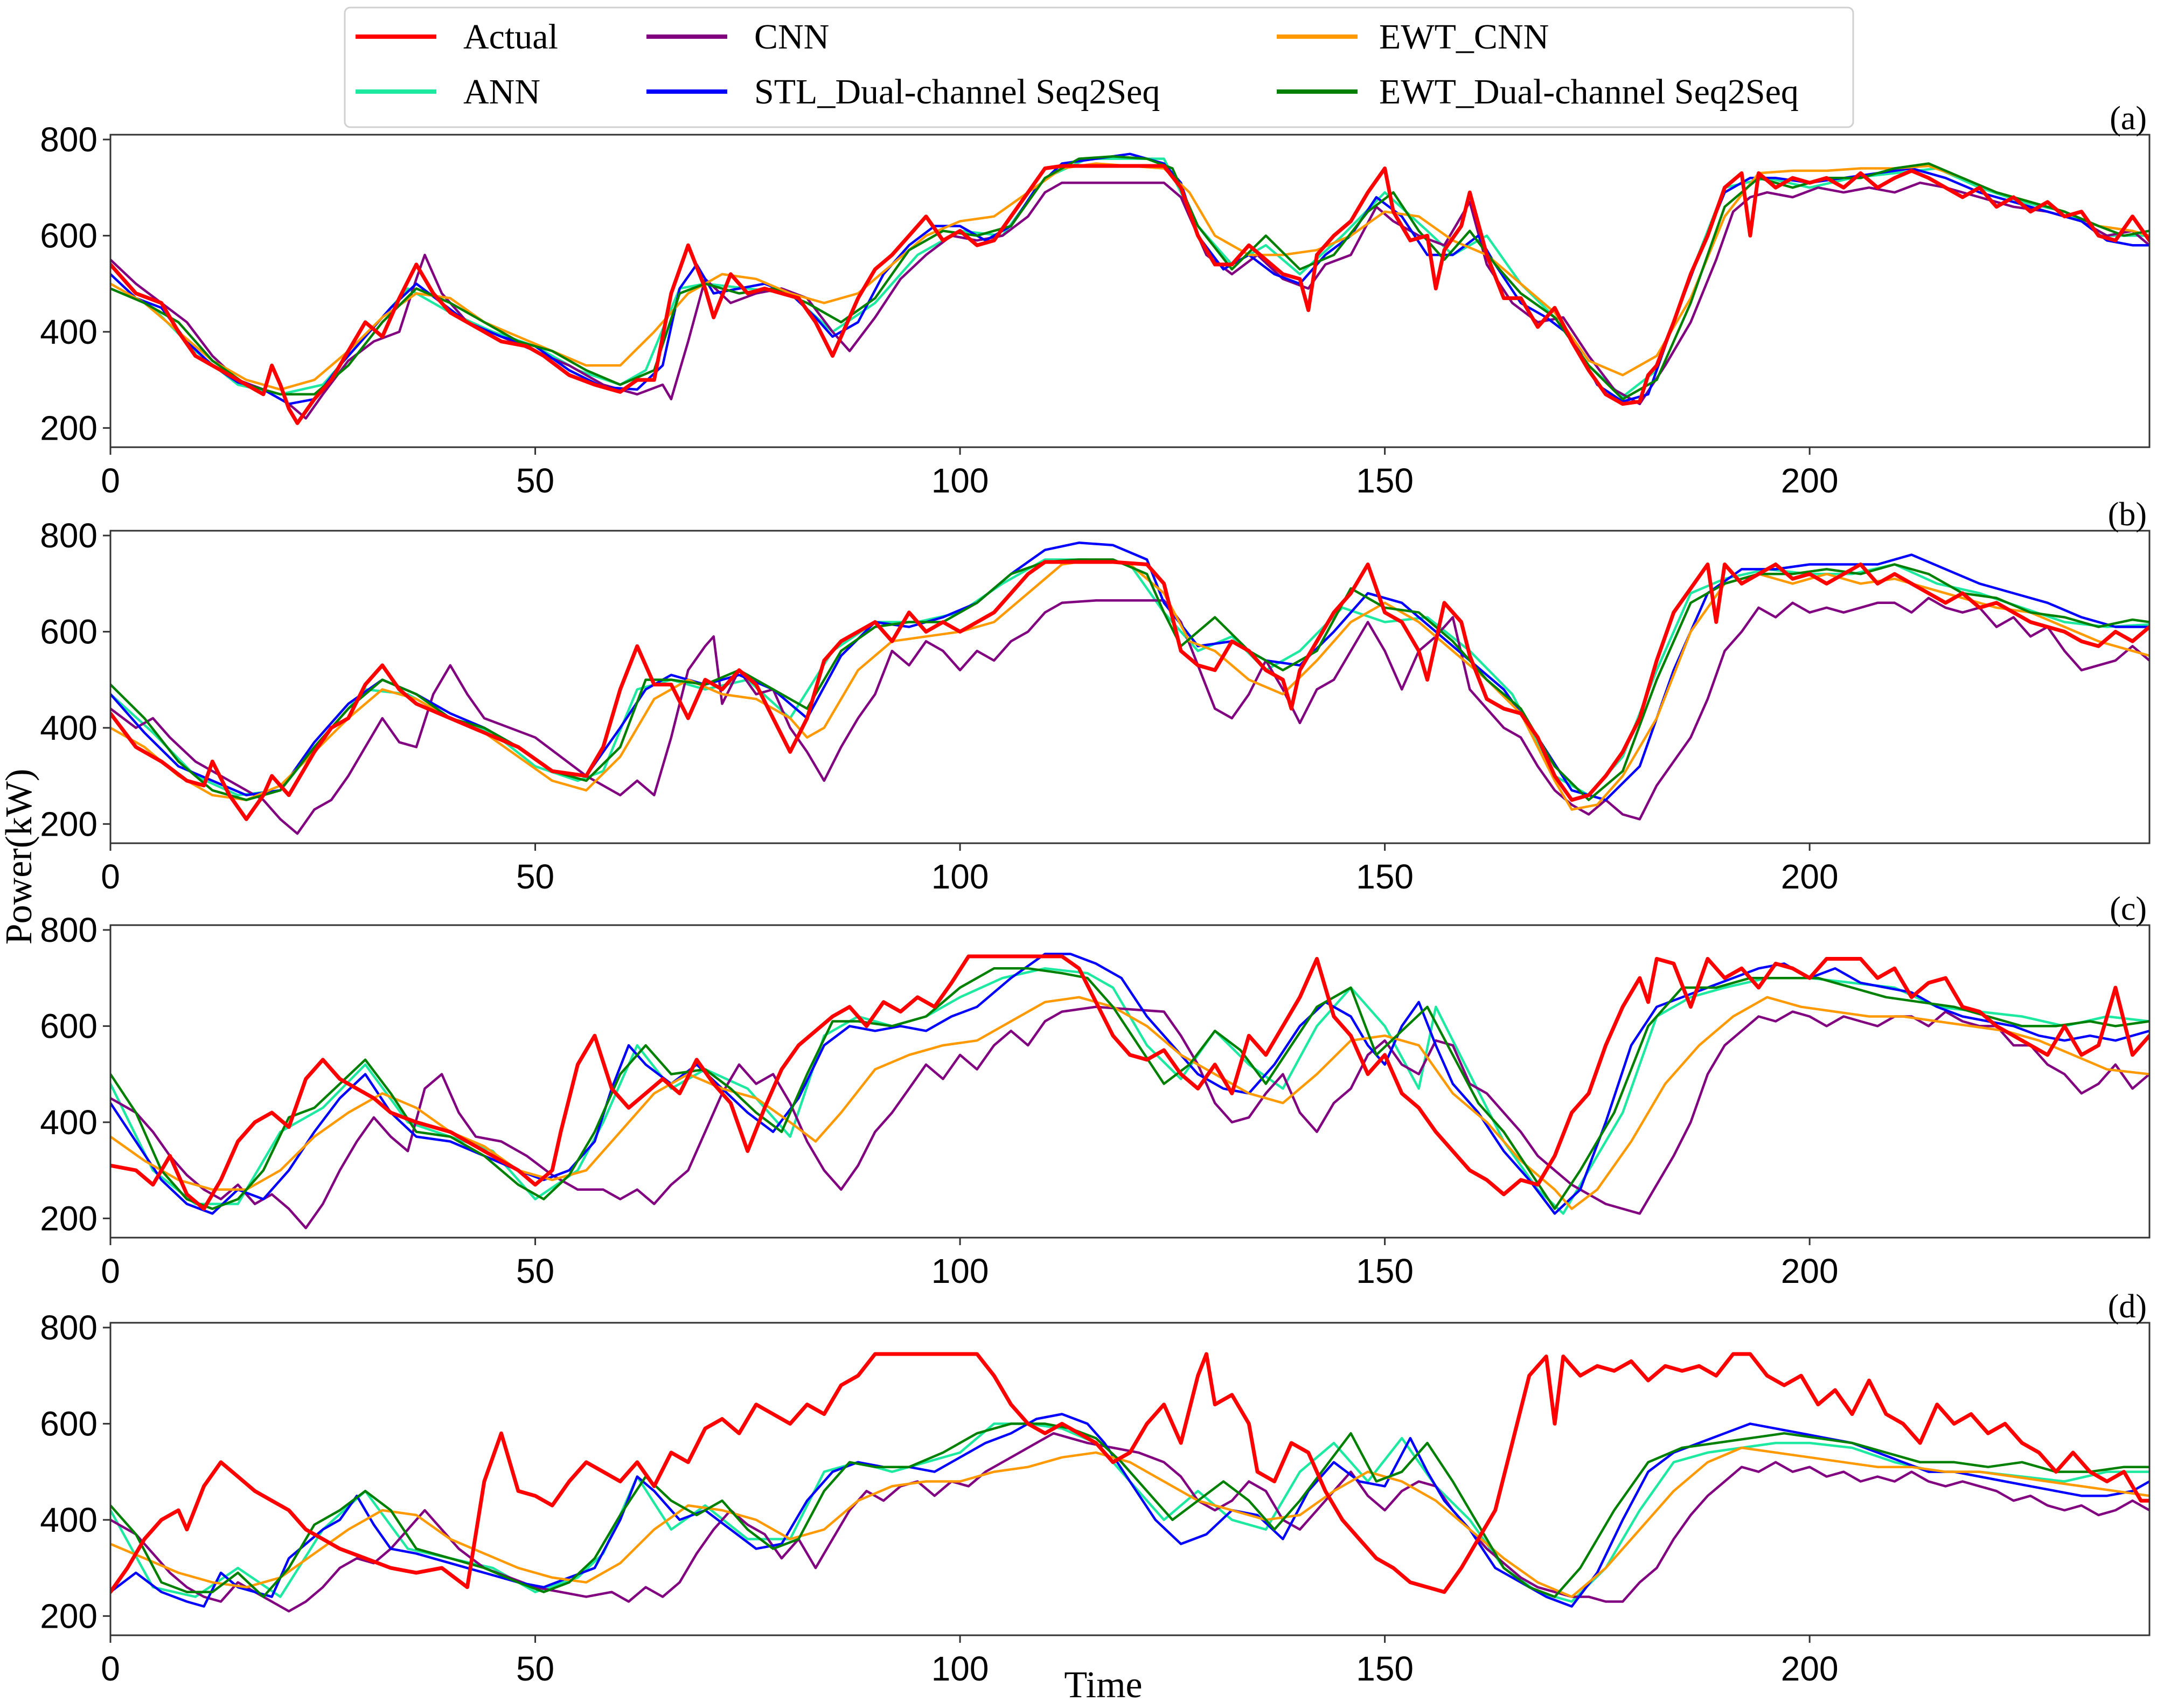 This screenshot has height=1708, width=2157. What do you see at coordinates (448, 92) in the screenshot?
I see `legend-entry-ann: ANN` at bounding box center [448, 92].